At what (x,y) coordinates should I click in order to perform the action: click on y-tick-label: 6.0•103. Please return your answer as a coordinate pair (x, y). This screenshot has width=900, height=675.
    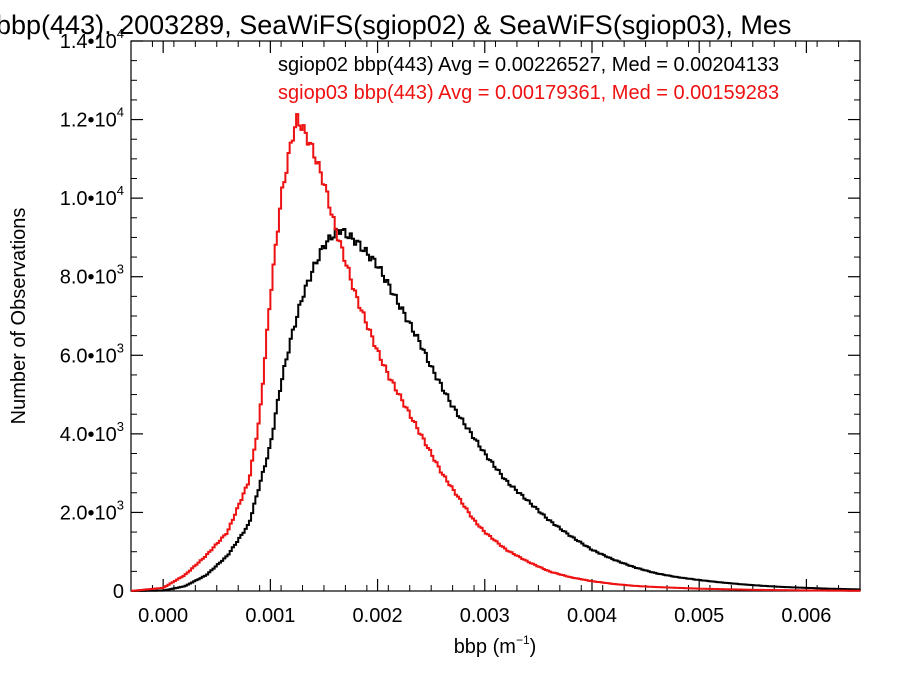
    Looking at the image, I should click on (92, 353).